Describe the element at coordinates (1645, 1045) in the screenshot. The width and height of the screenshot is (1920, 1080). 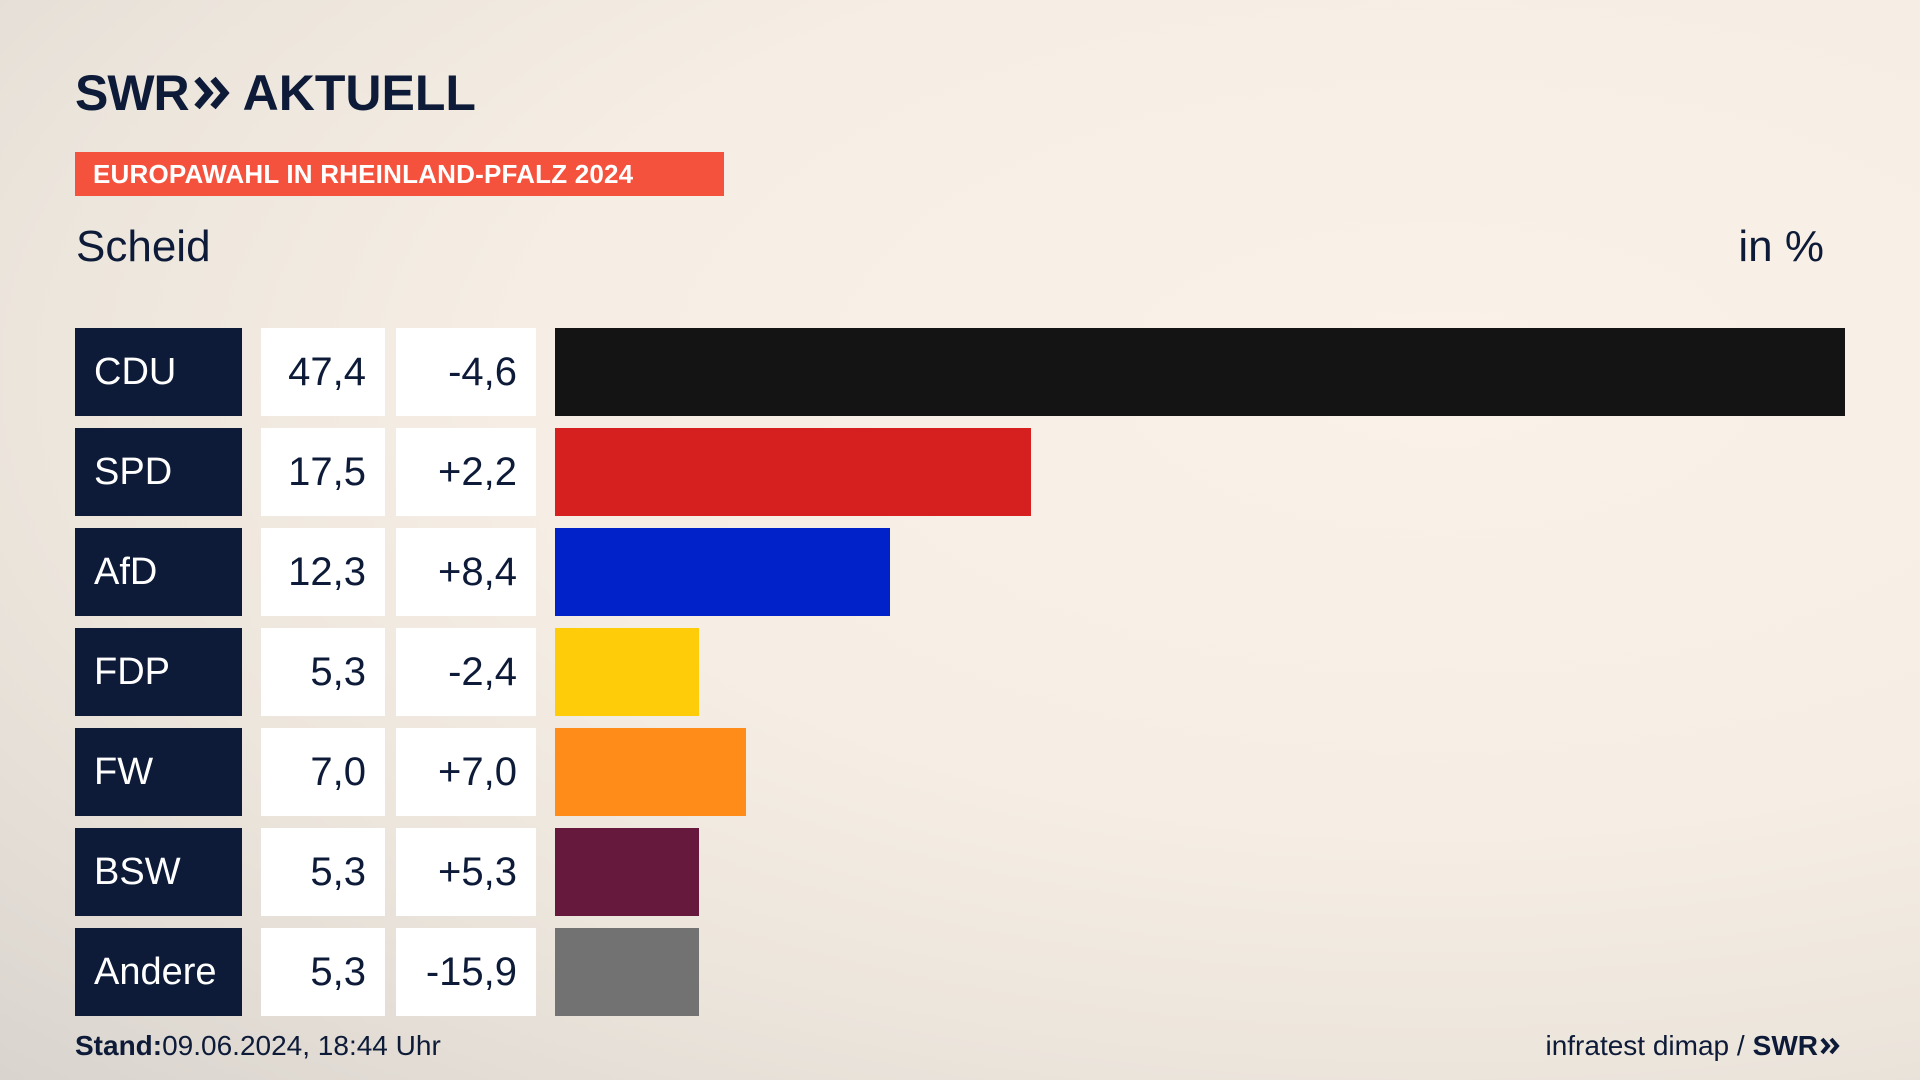
I see `source-text: infratest dimap /` at that location.